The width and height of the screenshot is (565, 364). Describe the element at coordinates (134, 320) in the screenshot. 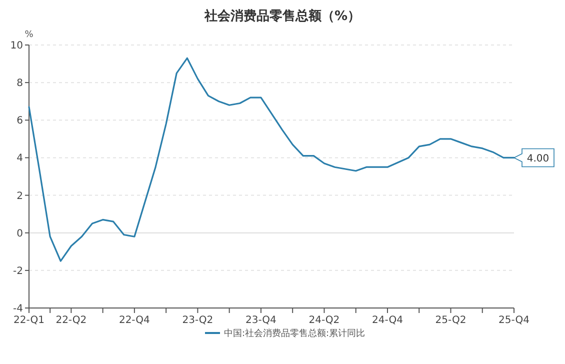

I see `x-tick-label: 22-Q4` at that location.